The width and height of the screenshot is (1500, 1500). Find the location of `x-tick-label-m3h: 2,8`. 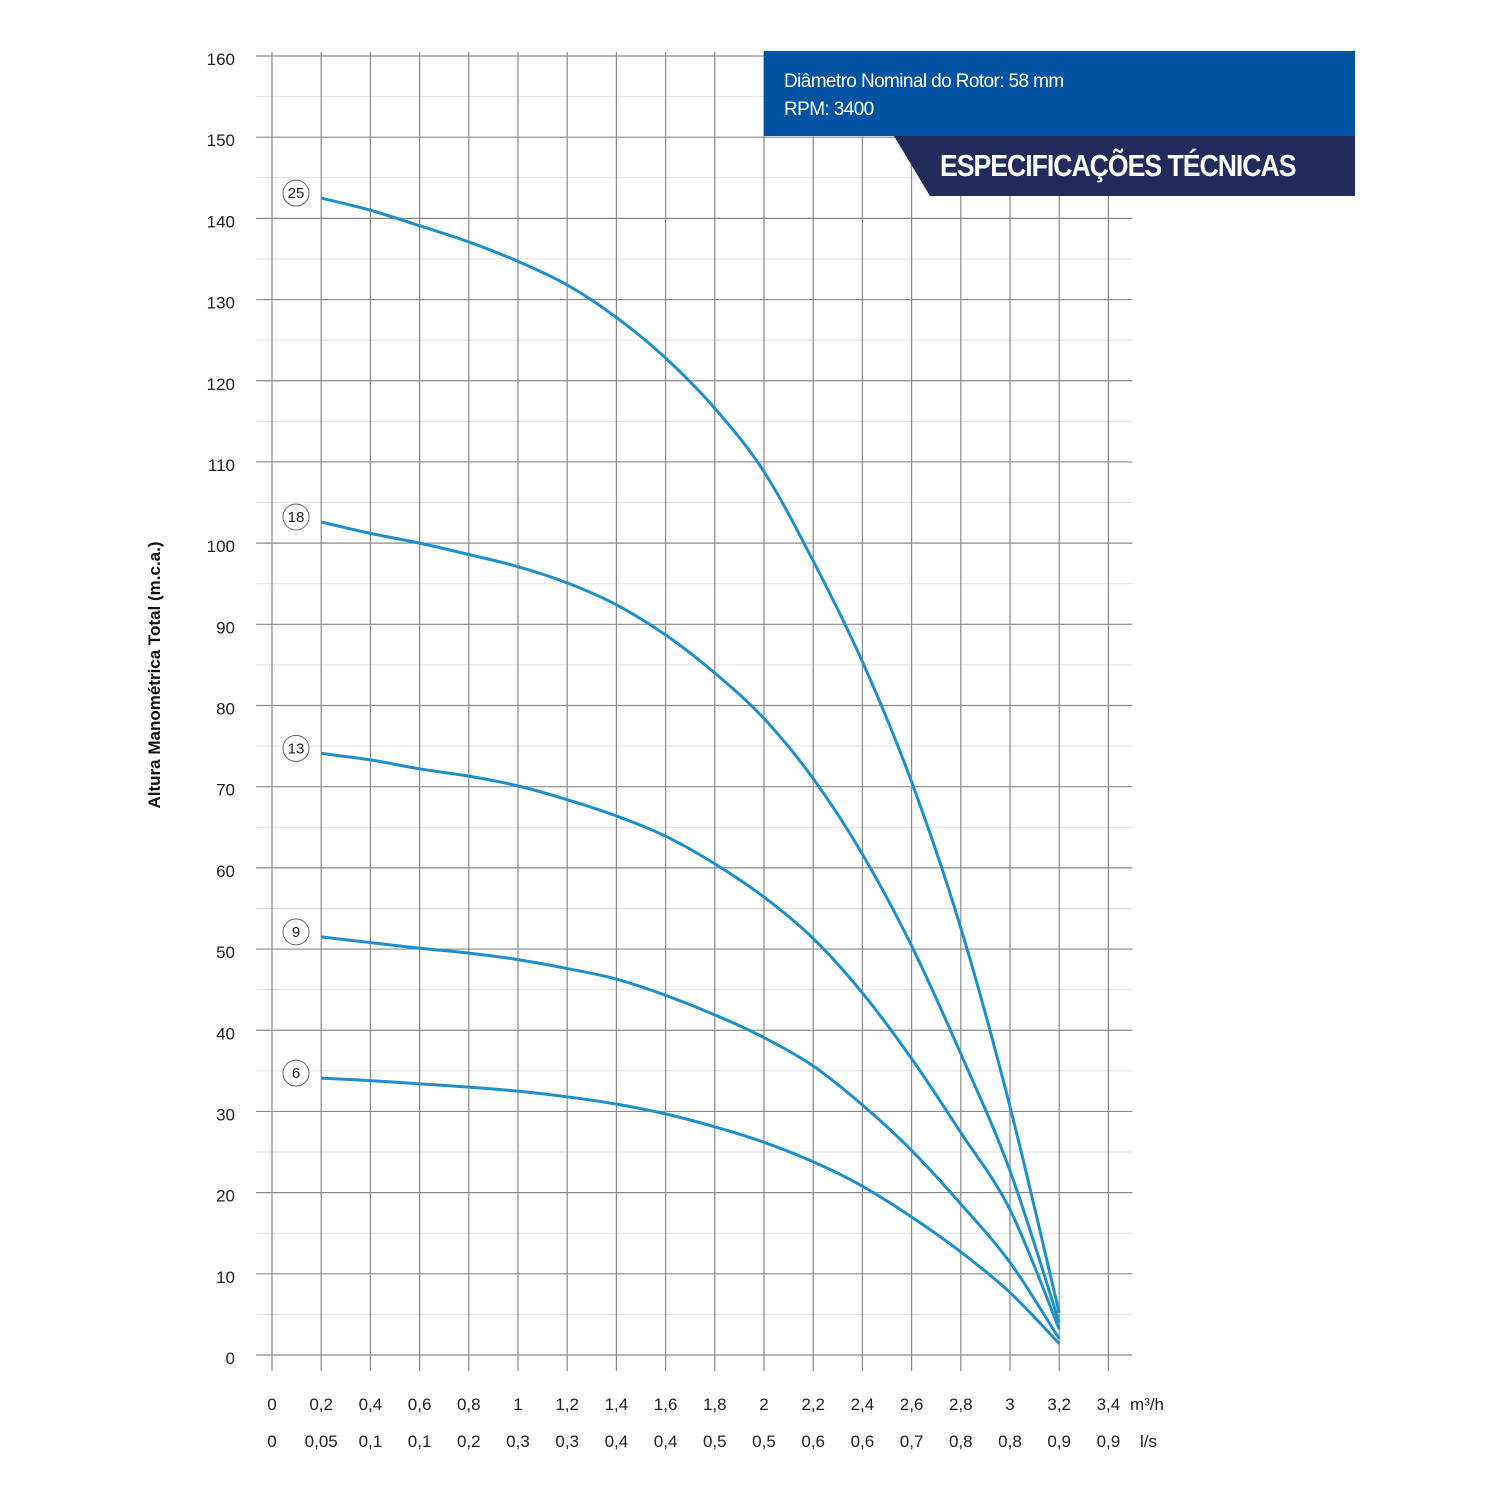

x-tick-label-m3h: 2,8 is located at coordinates (961, 1404).